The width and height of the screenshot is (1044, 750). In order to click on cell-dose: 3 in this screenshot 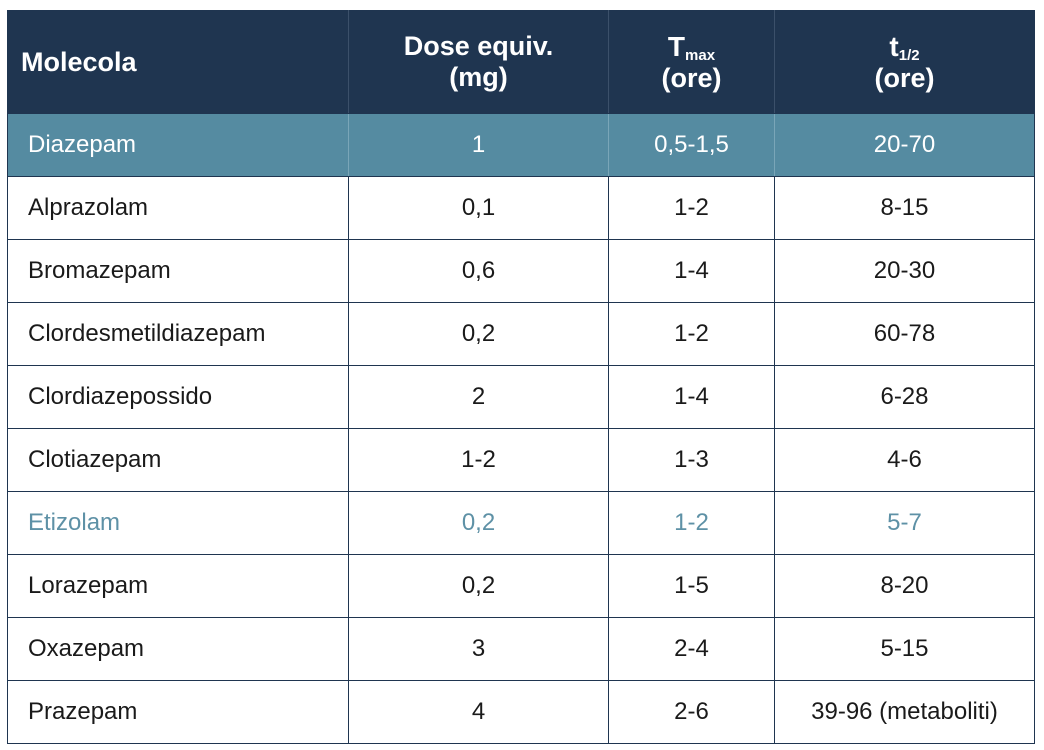, I will do `click(478, 649)`.